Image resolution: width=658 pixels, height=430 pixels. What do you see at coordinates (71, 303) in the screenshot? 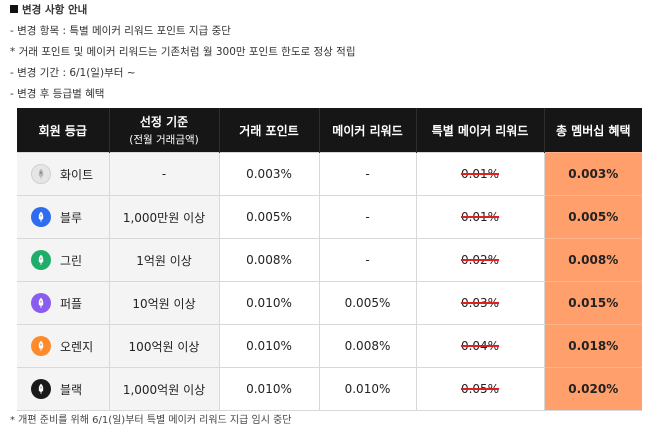
I see `grade-name: 퍼플` at bounding box center [71, 303].